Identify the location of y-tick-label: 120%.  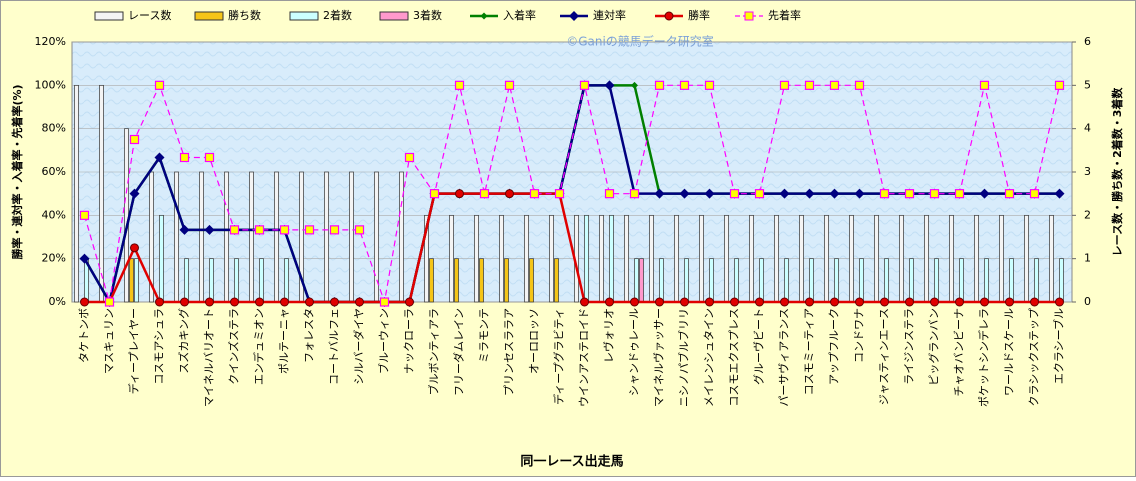
(50, 41).